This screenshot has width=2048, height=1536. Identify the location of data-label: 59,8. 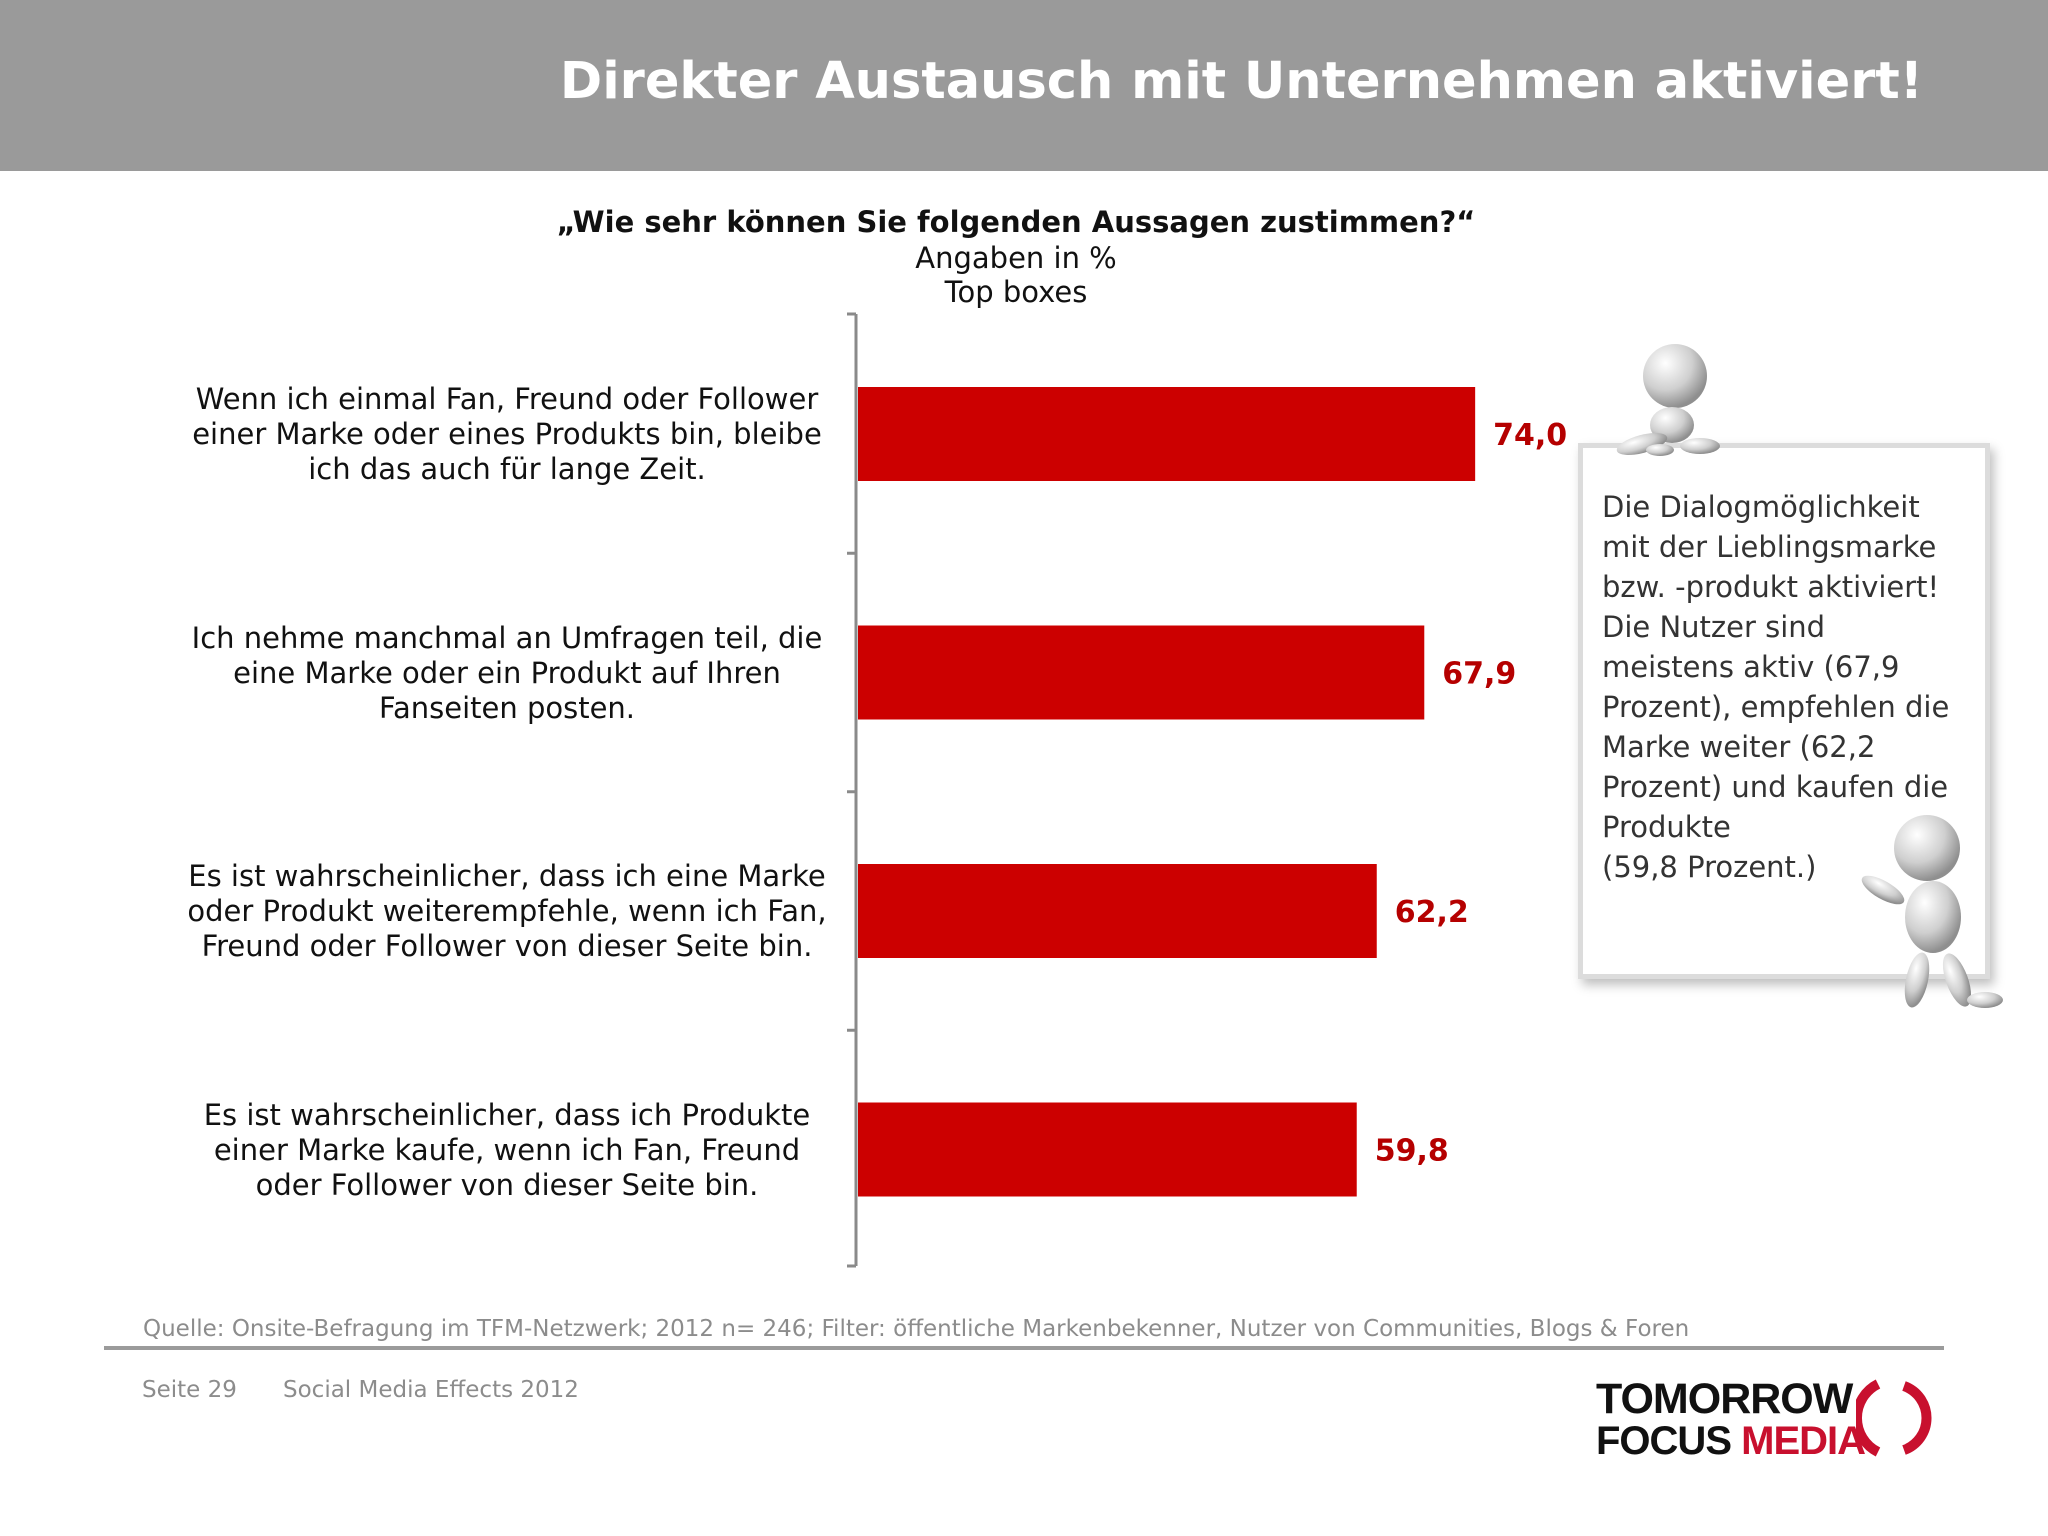
(1412, 1151).